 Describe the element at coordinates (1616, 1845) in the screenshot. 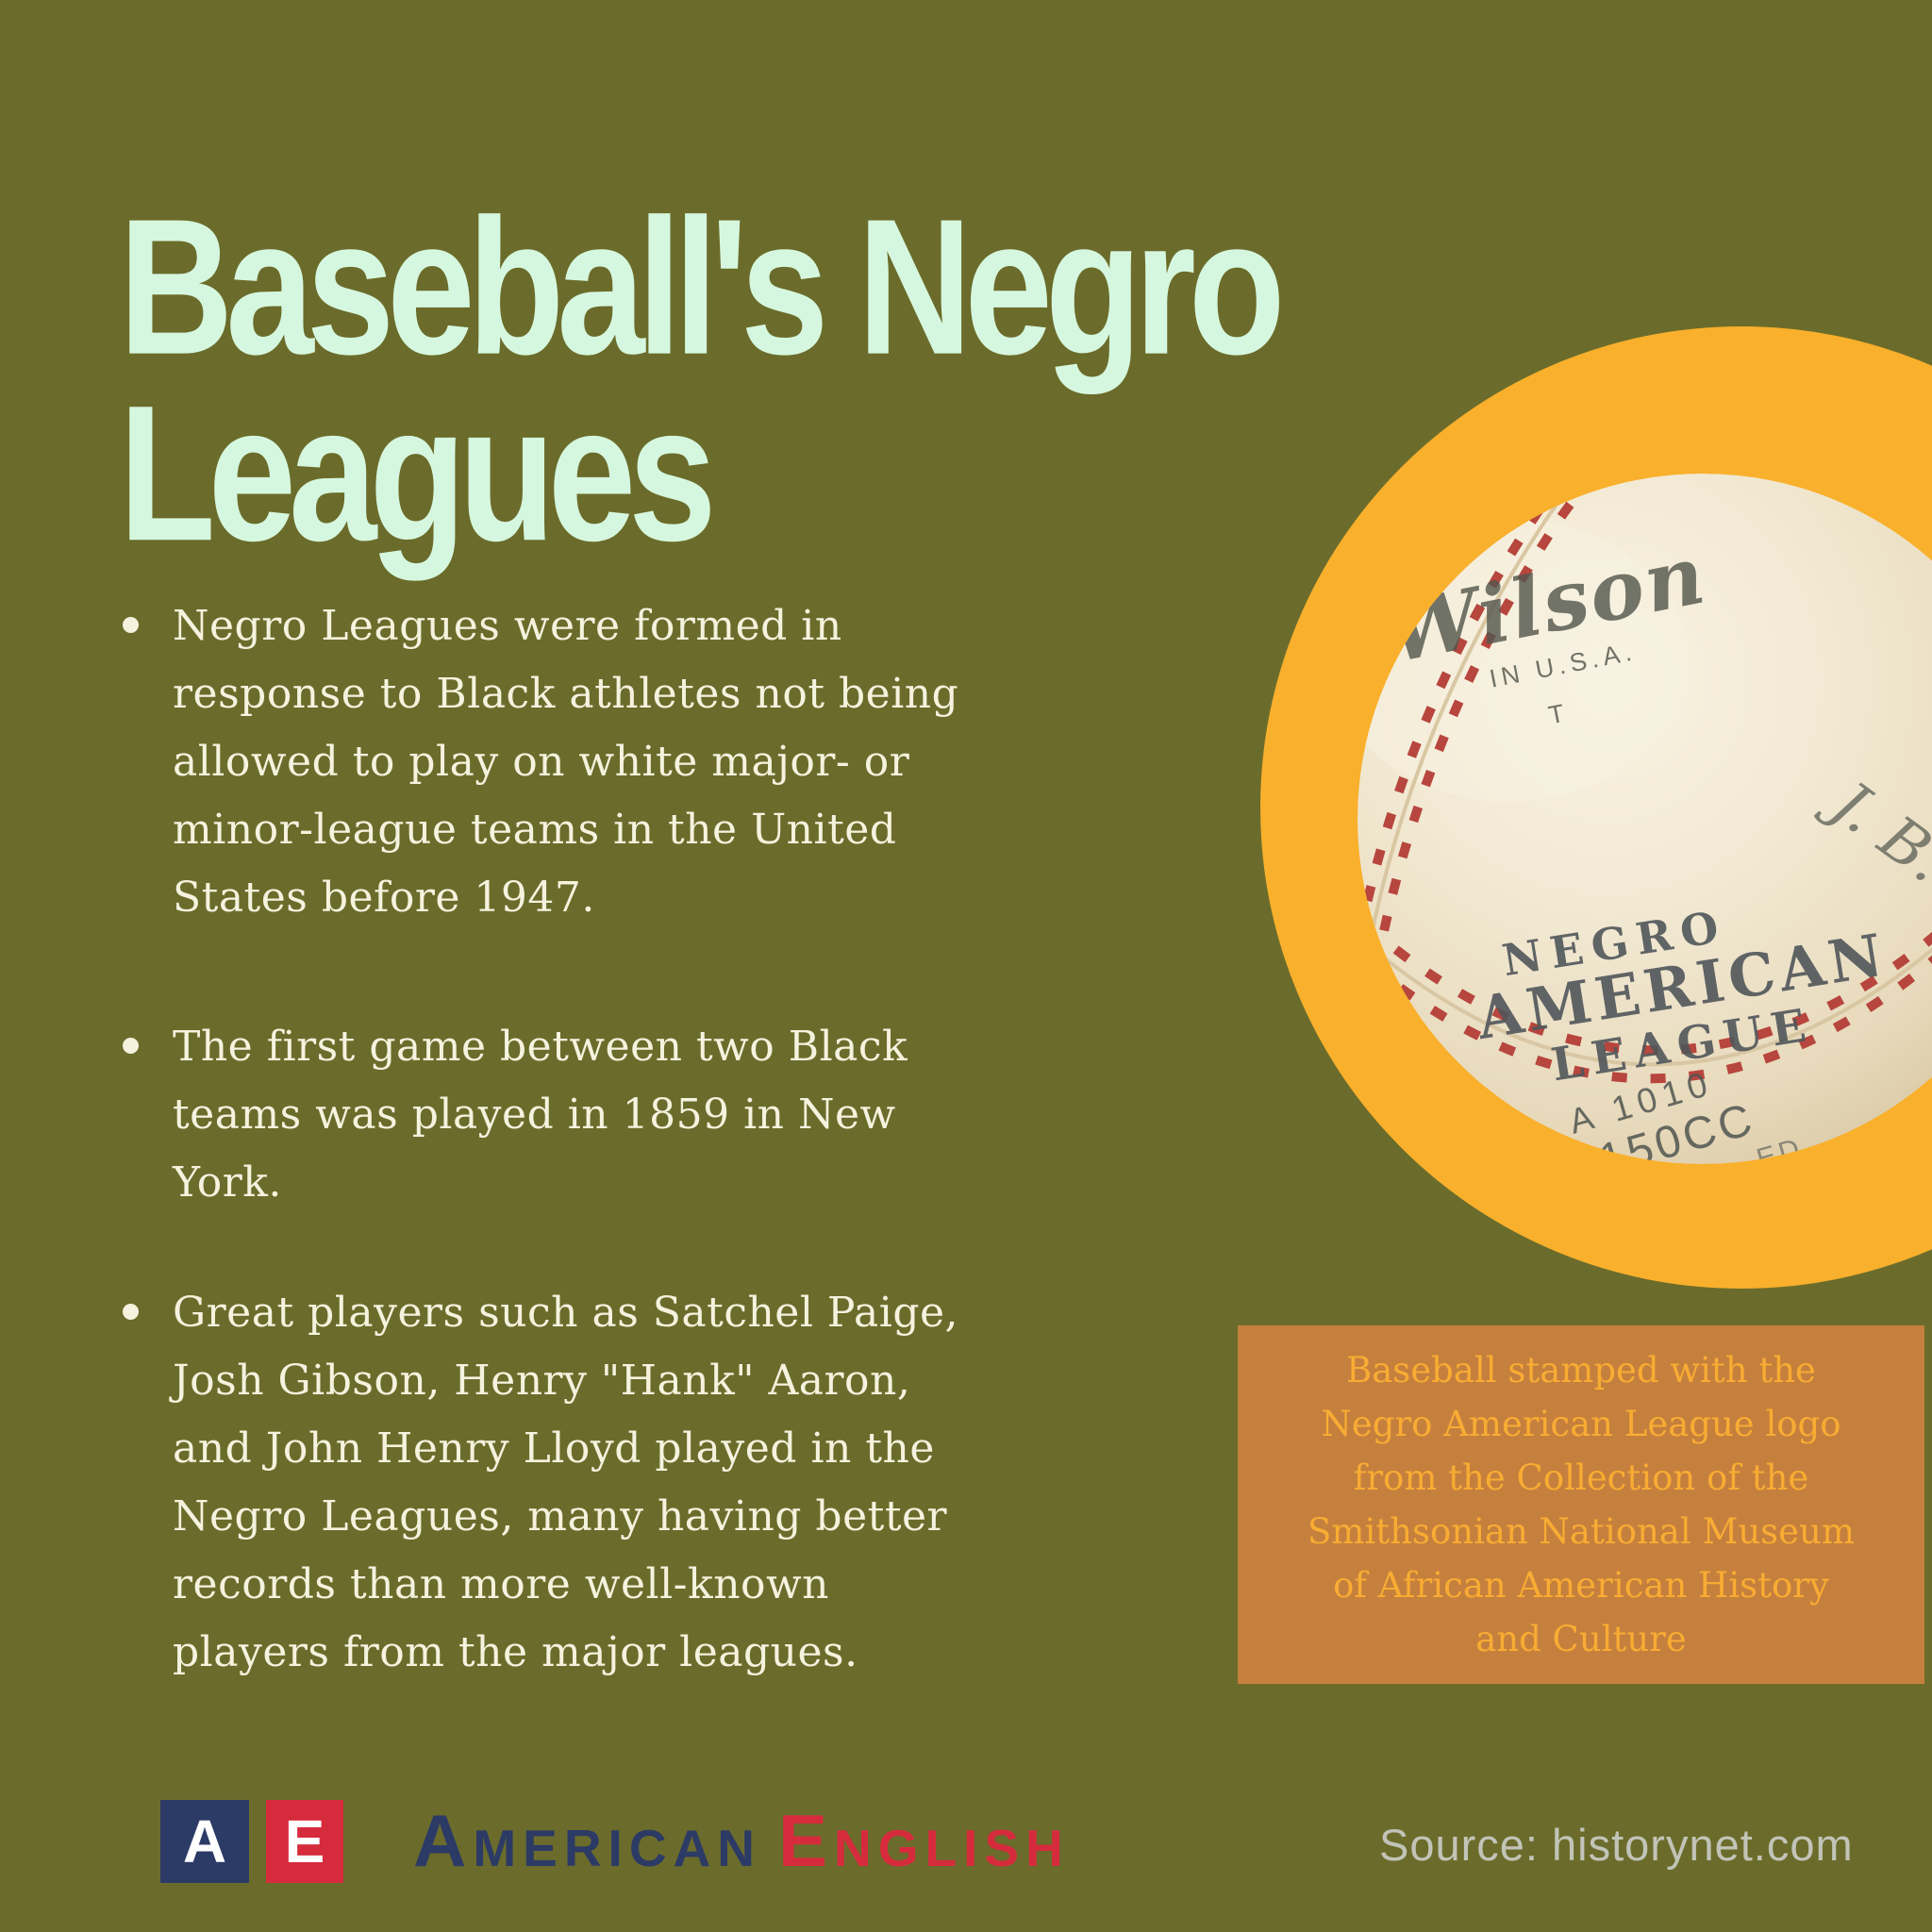

I see `source-credit: Source: historynet.com` at that location.